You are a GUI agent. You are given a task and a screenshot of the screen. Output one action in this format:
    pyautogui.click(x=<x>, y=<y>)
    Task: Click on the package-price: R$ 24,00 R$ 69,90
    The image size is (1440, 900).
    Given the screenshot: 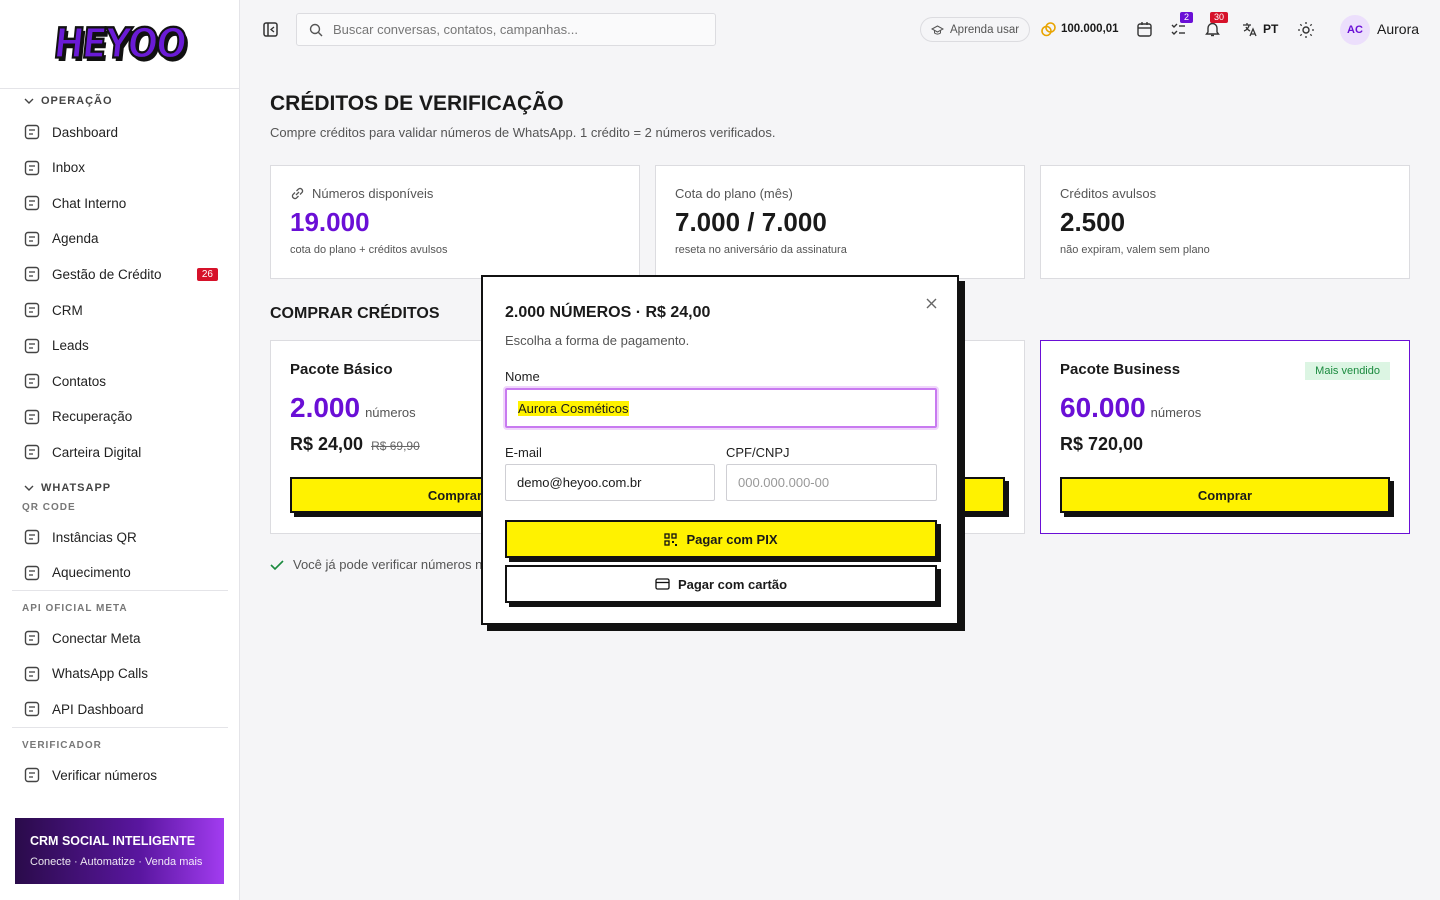 What is the action you would take?
    pyautogui.click(x=455, y=444)
    